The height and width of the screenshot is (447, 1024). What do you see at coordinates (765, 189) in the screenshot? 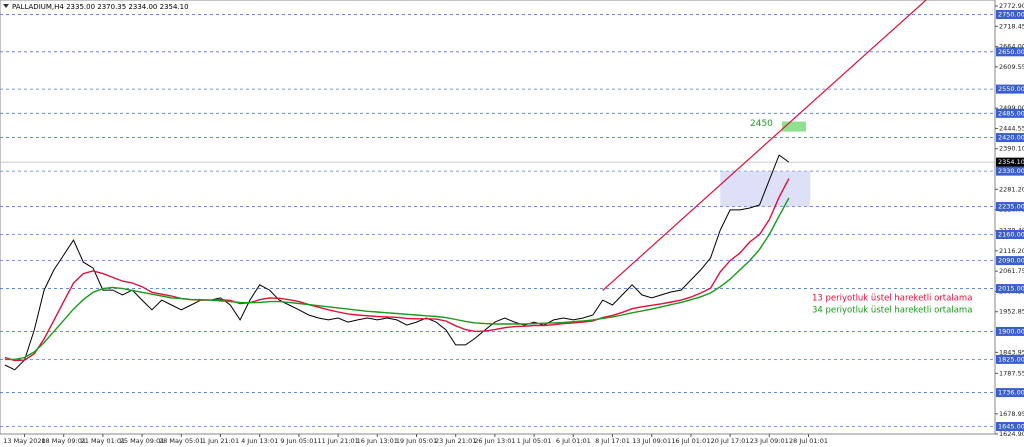
I see `range-box` at bounding box center [765, 189].